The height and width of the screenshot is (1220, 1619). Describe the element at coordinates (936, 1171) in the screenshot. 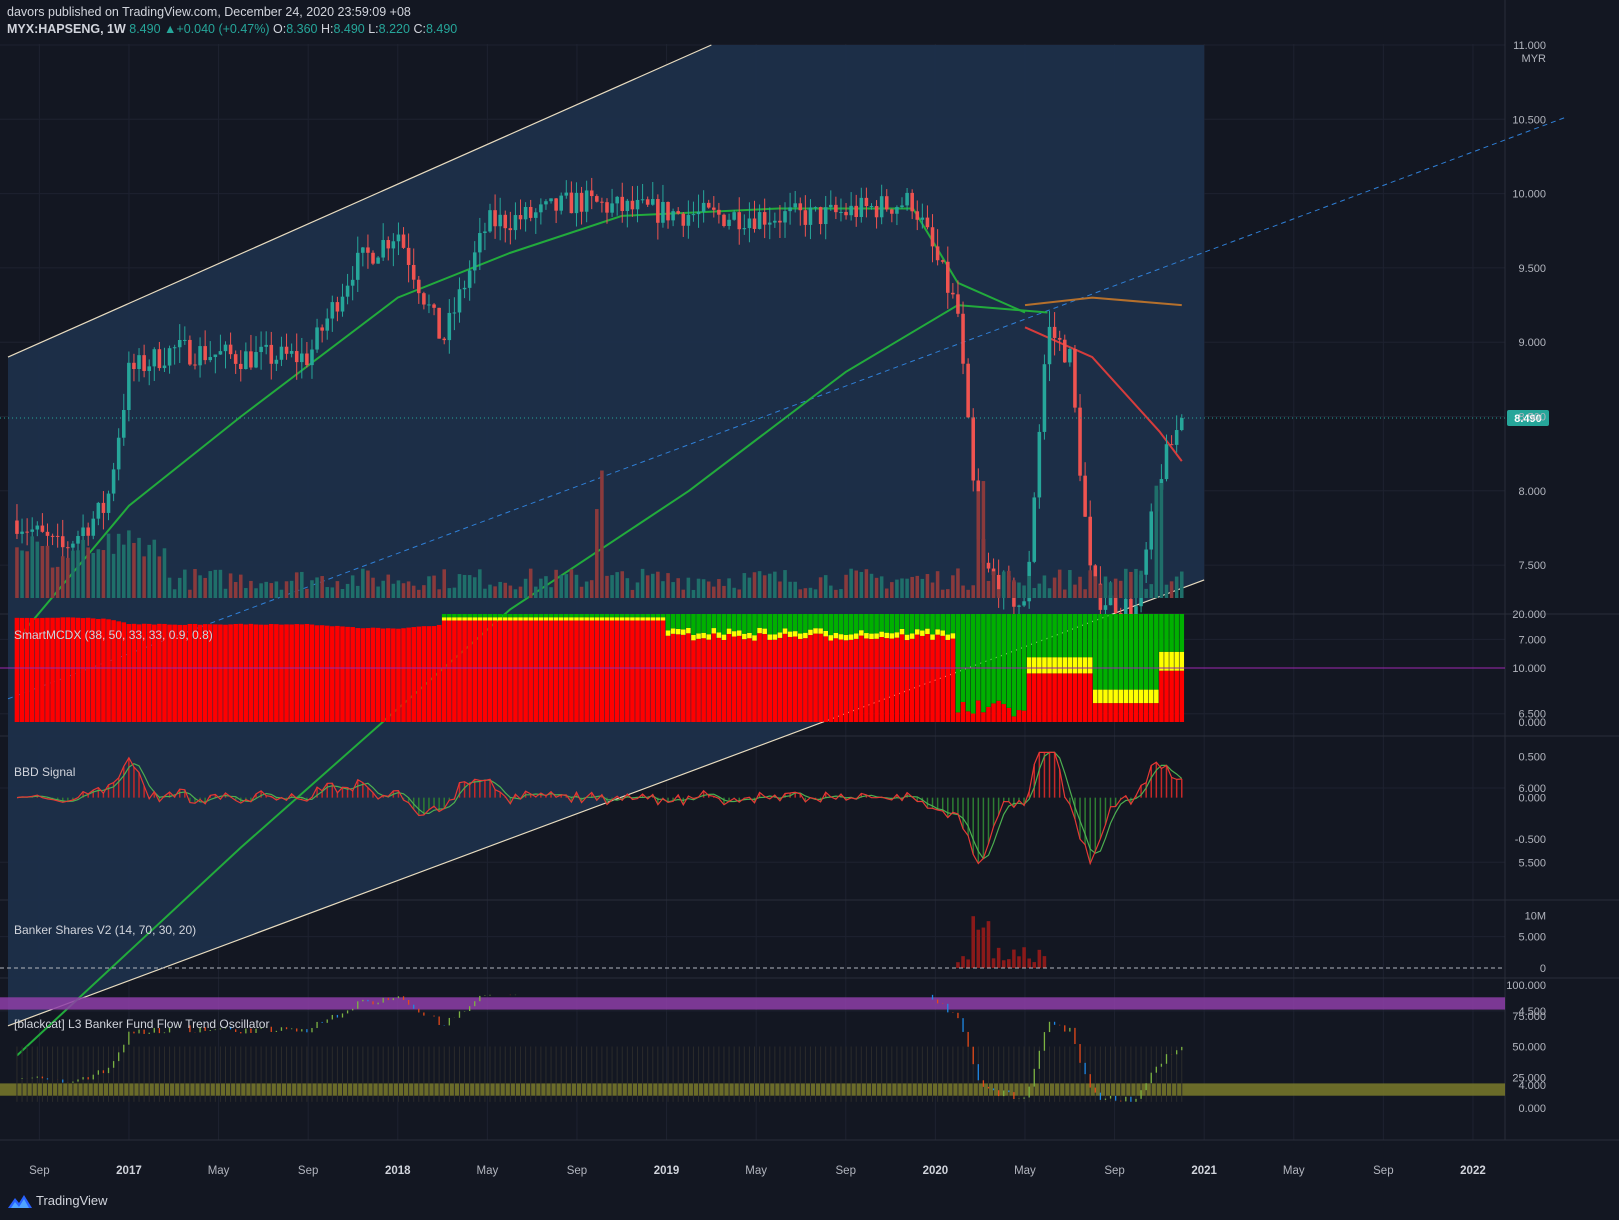

I see `time-tick-label: 2020` at that location.